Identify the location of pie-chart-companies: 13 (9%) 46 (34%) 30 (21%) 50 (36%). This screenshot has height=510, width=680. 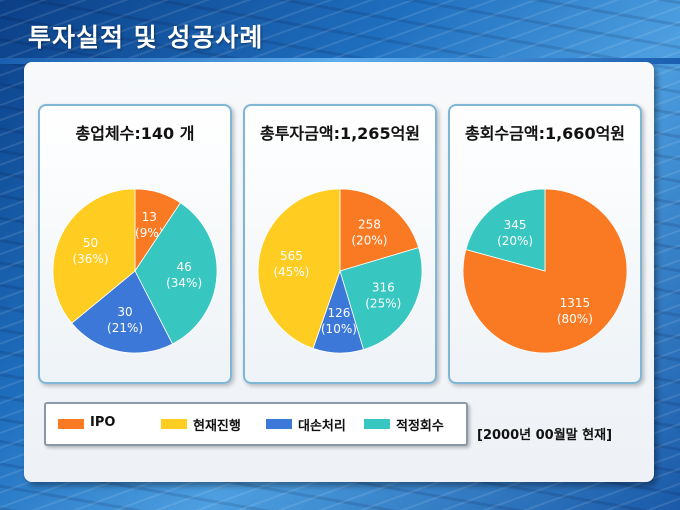
(135, 271).